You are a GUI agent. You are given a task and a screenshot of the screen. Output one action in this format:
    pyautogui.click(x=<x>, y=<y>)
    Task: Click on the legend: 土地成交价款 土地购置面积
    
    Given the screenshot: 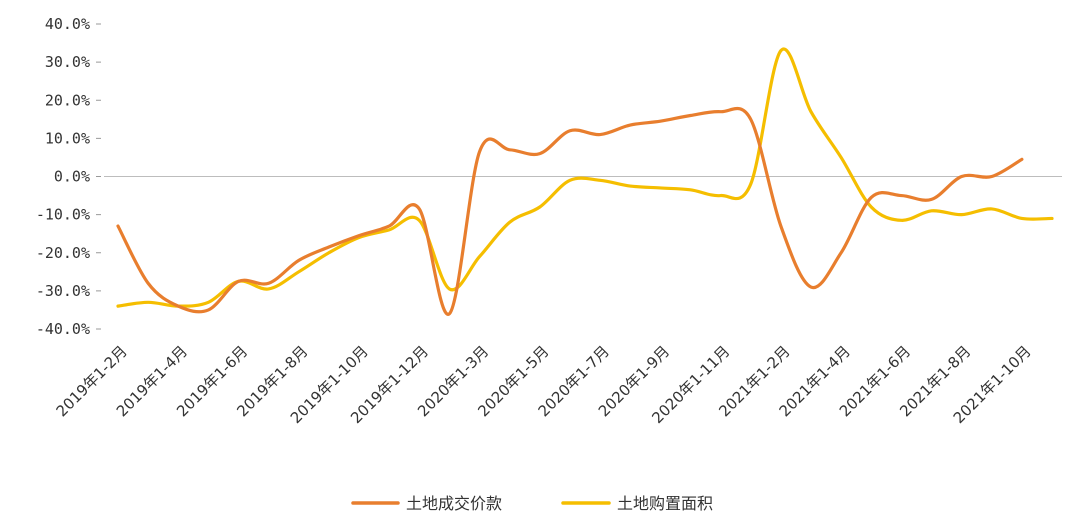 What is the action you would take?
    pyautogui.click(x=532, y=503)
    